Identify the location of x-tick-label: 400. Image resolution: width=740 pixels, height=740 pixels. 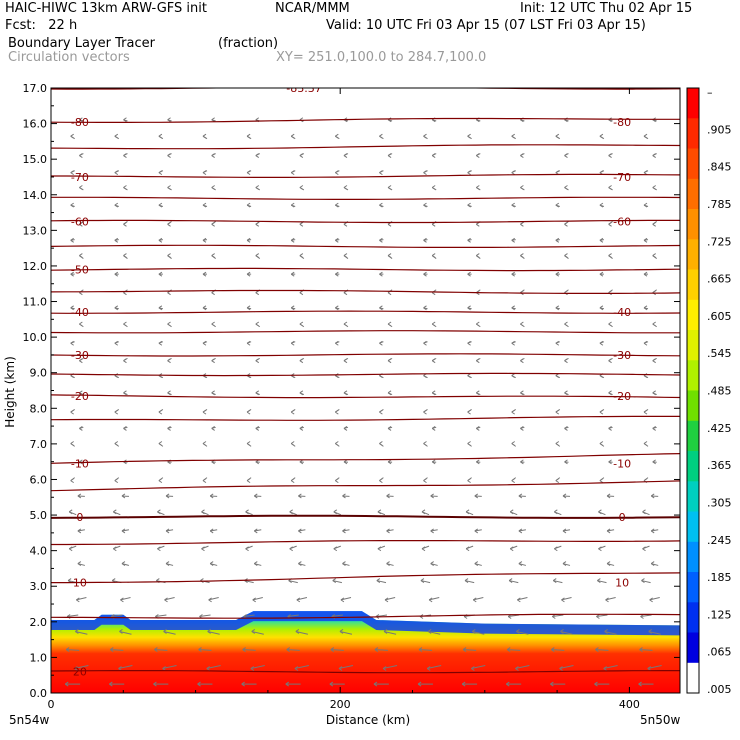
(629, 704).